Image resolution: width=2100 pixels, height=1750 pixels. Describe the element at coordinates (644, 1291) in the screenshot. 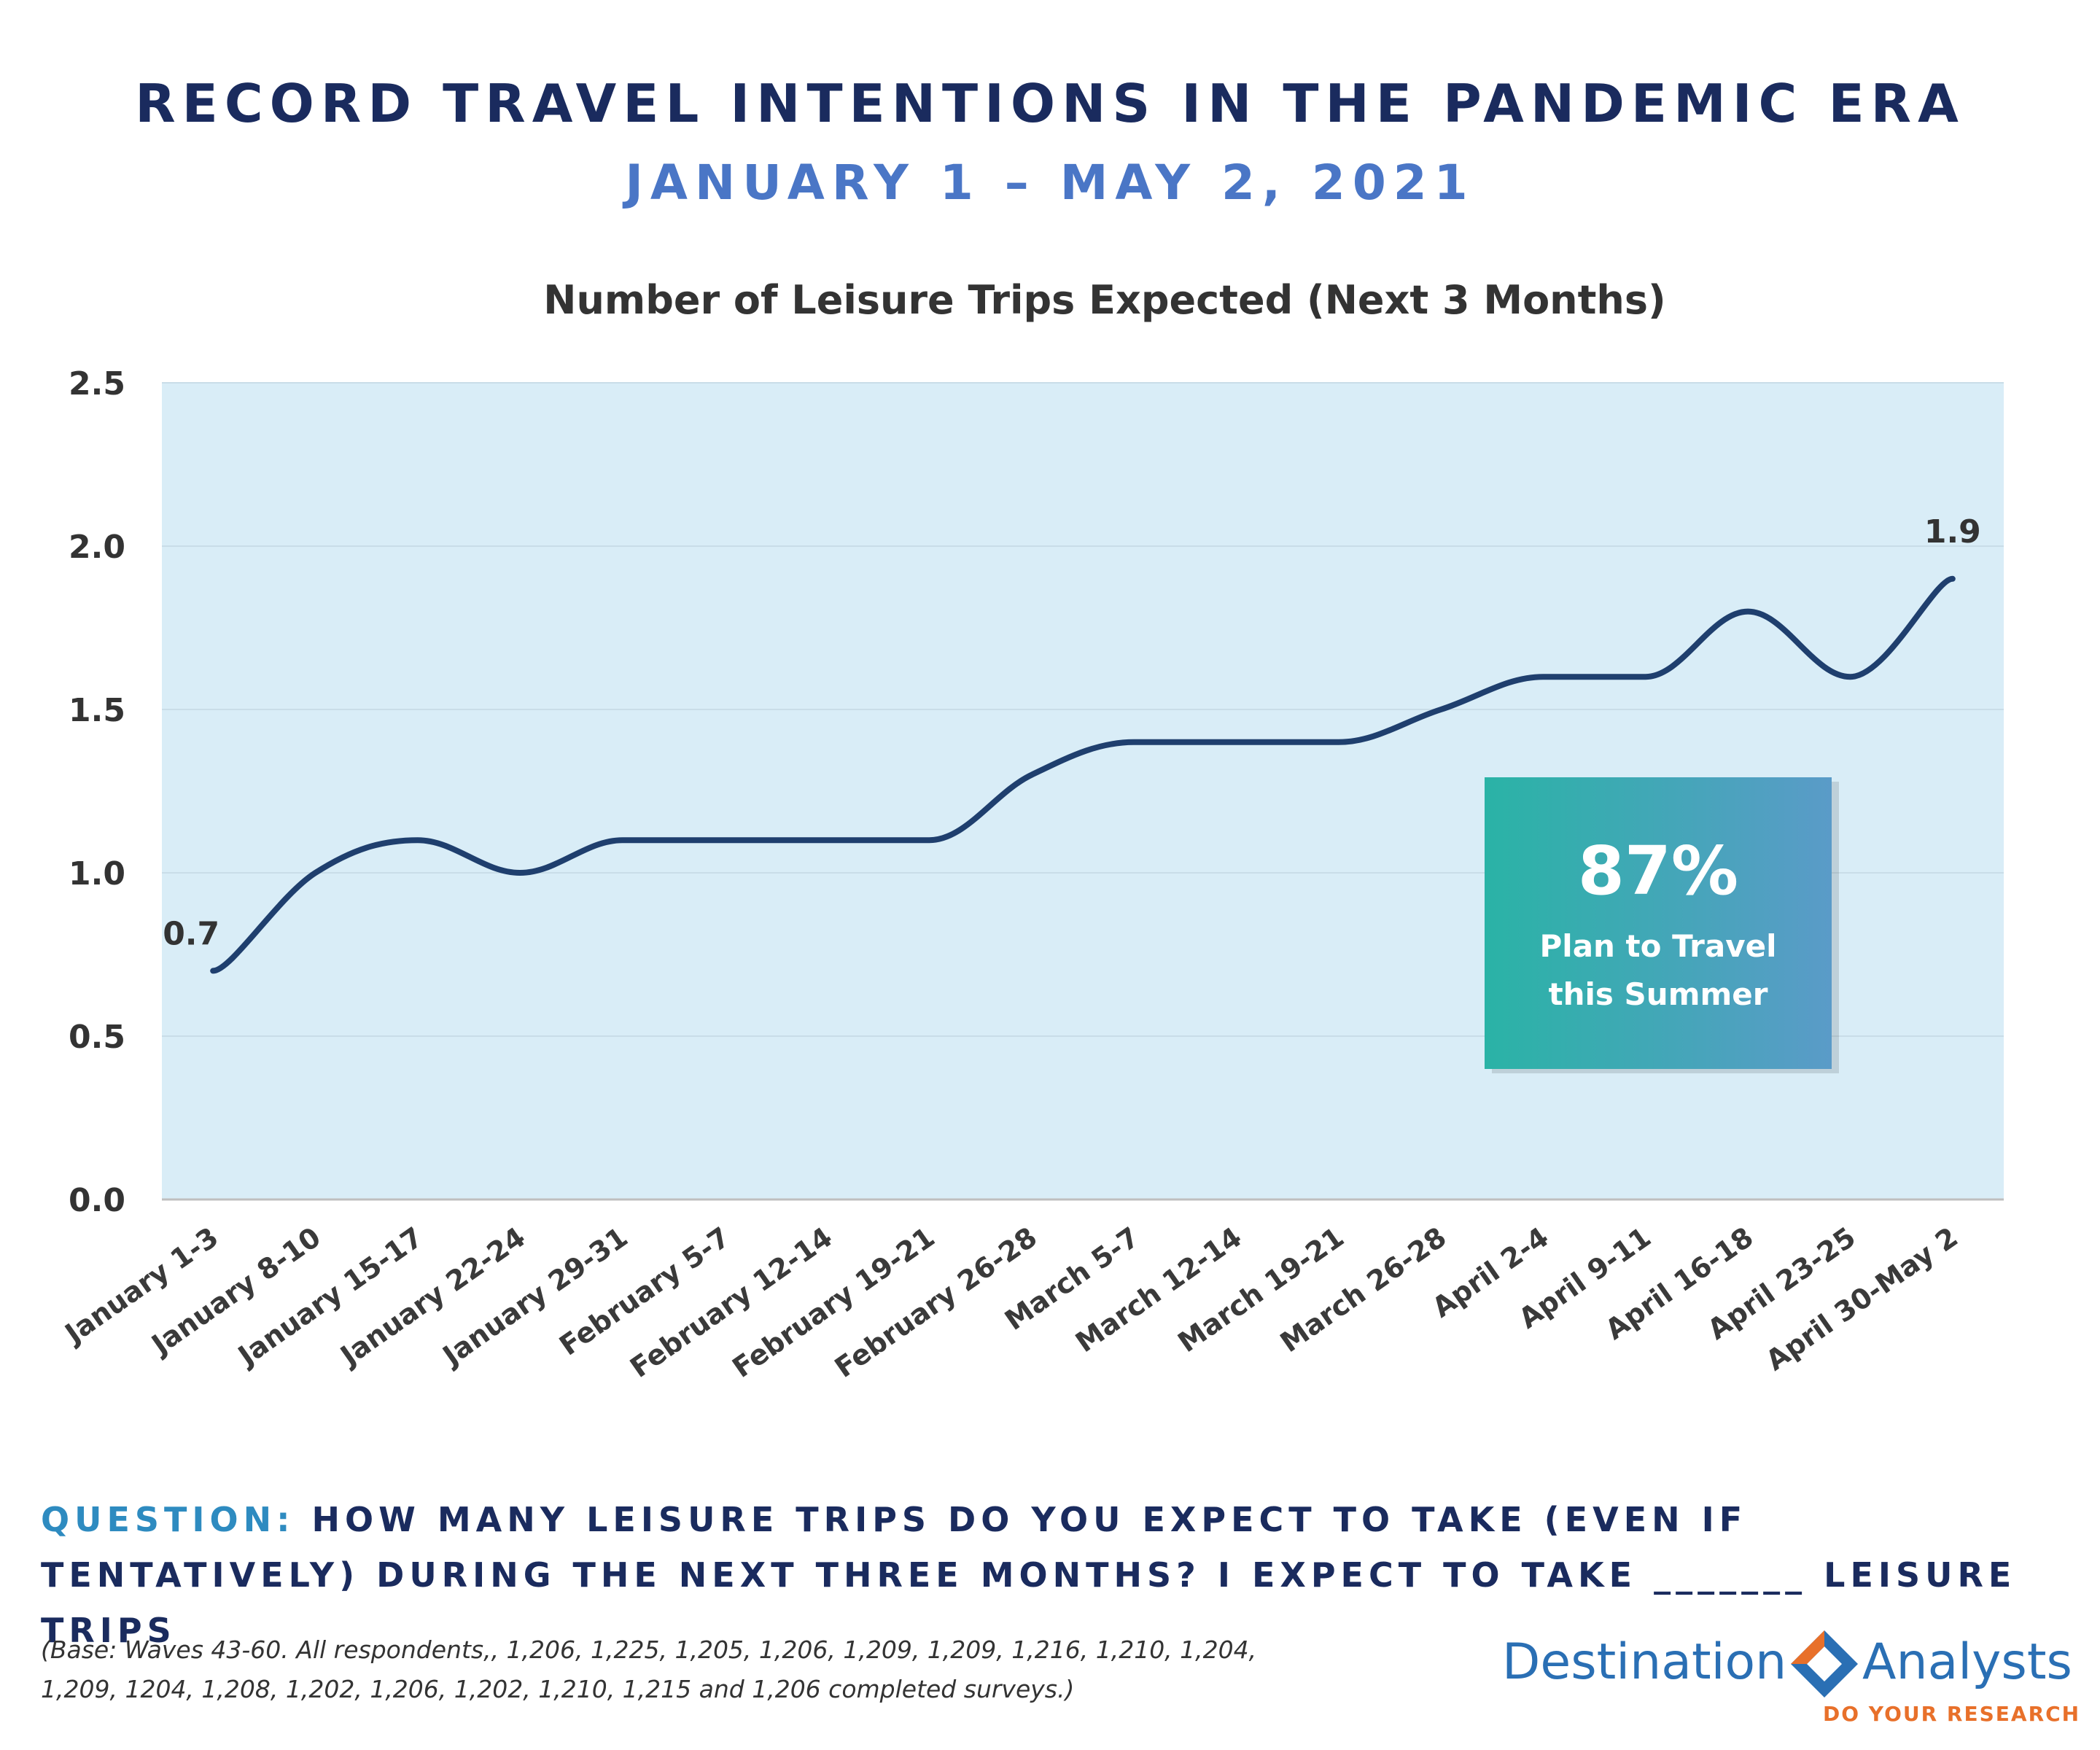

I see `x-tick-label: February 5-7` at that location.